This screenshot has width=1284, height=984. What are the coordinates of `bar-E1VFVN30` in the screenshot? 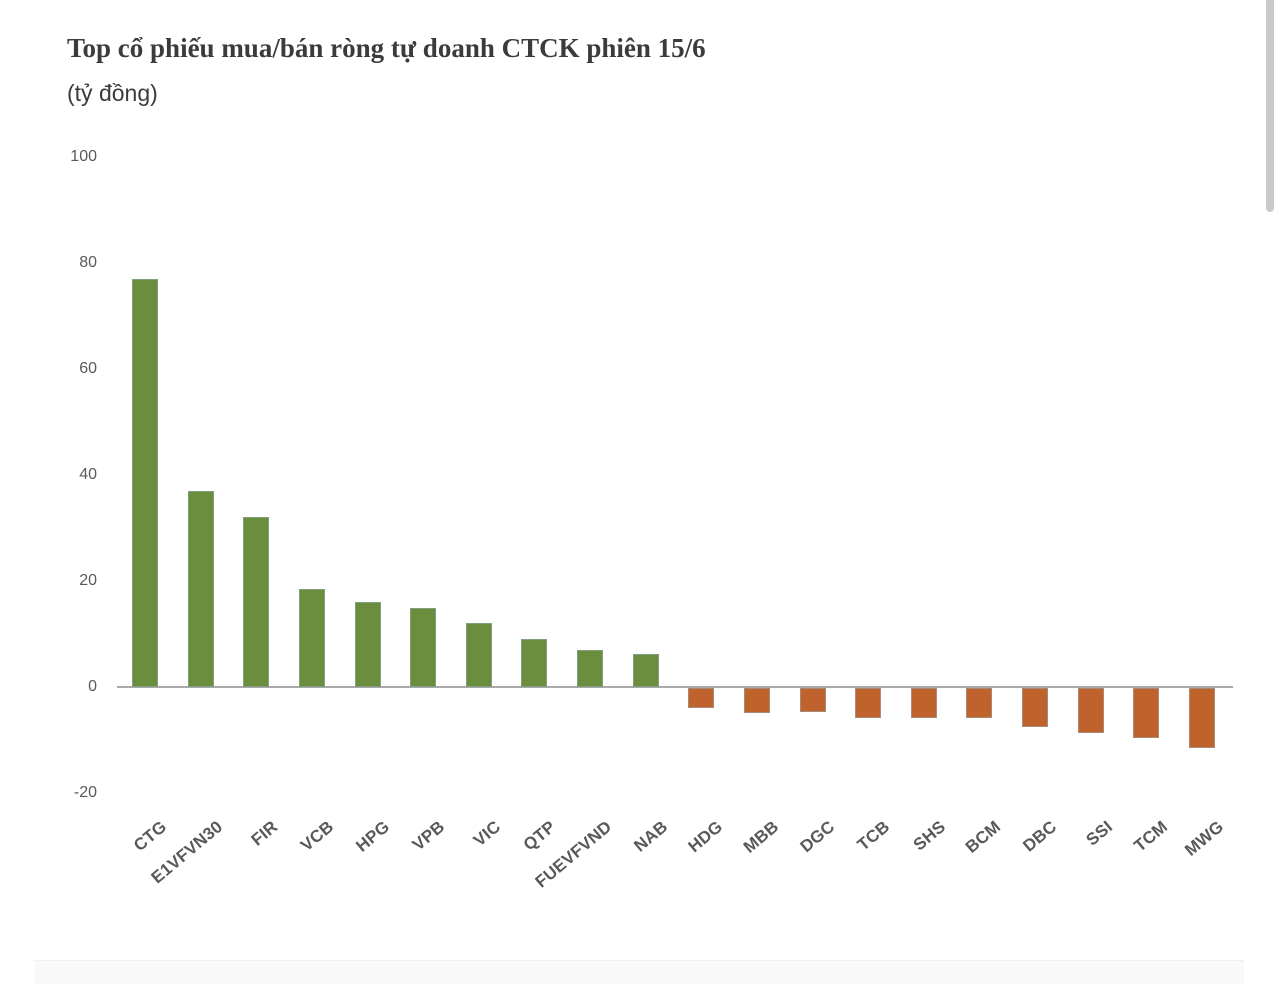 It's located at (200, 588).